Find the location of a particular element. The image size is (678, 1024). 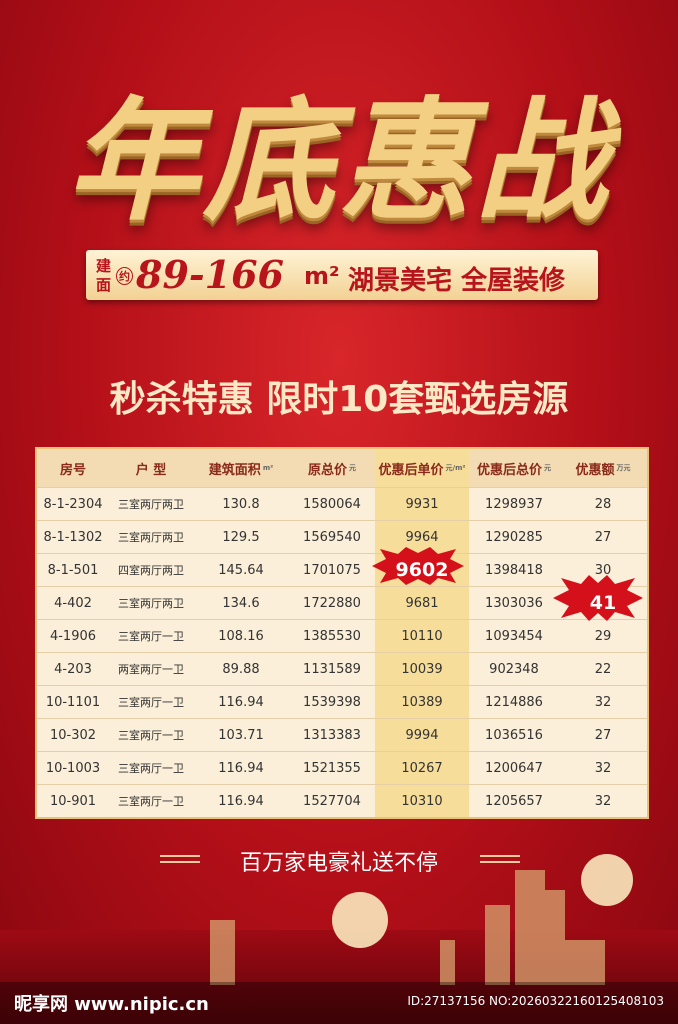

table-row: 10-1101 三室两厅一卫 116.94 1539398 10389 1214886 32 is located at coordinates (342, 701).